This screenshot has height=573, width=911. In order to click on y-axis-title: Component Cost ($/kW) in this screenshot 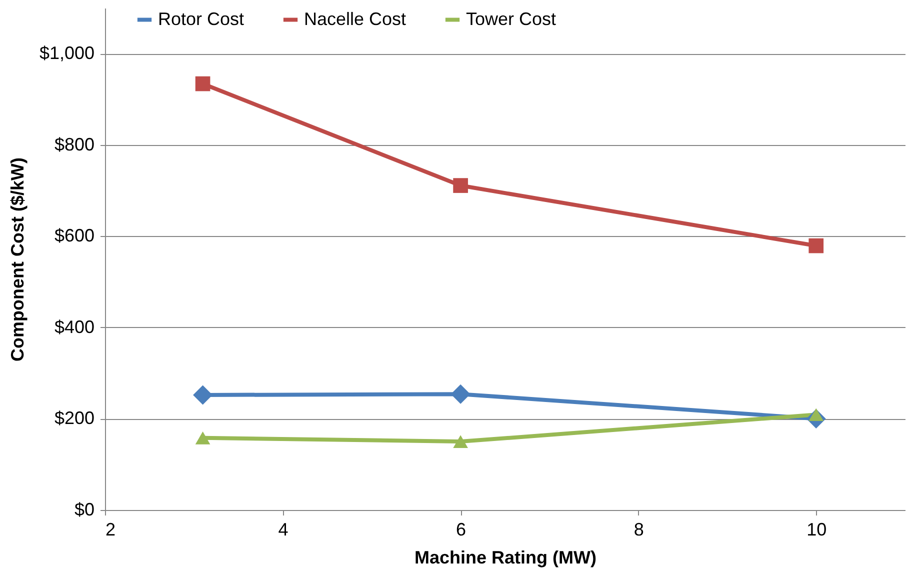, I will do `click(17, 260)`.